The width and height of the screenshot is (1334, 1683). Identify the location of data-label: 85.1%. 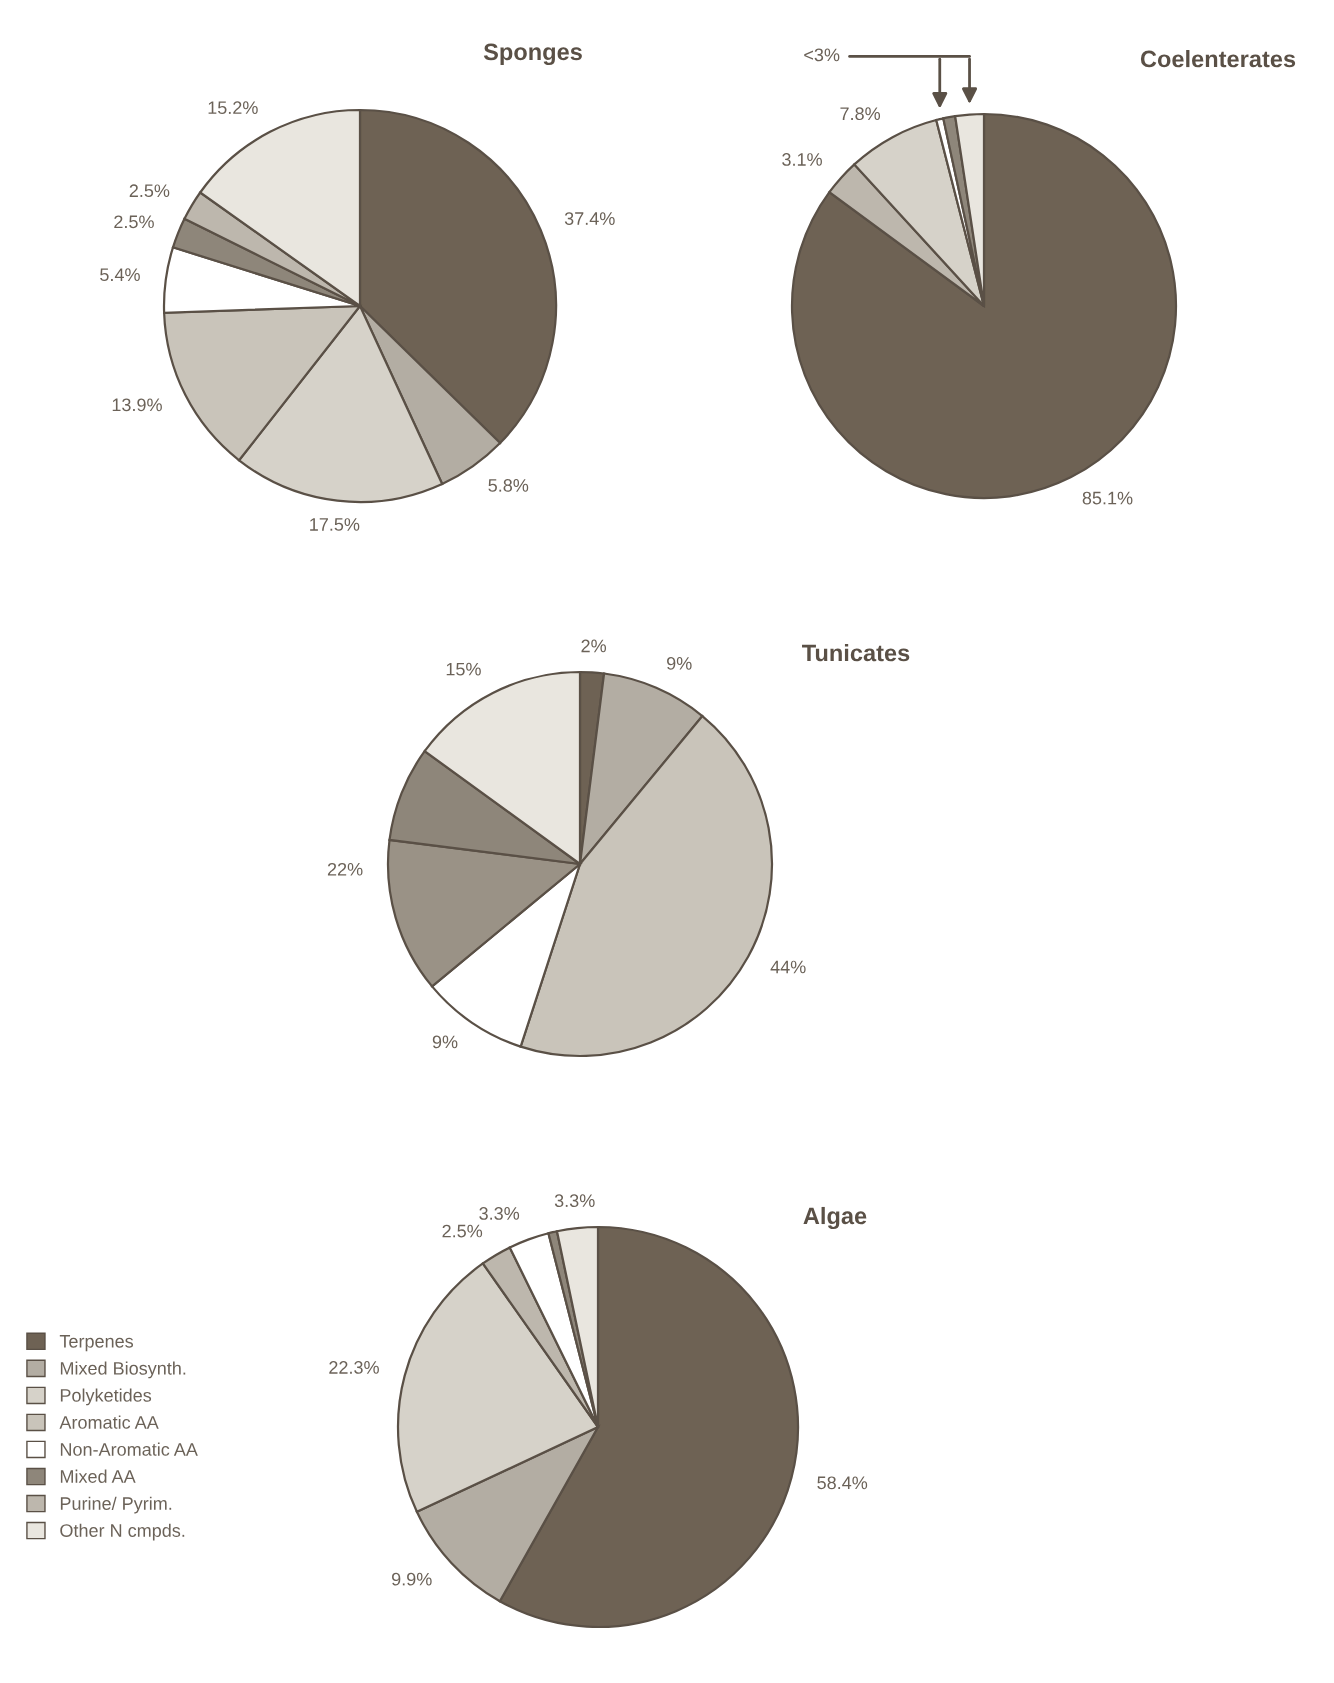
(1107, 498).